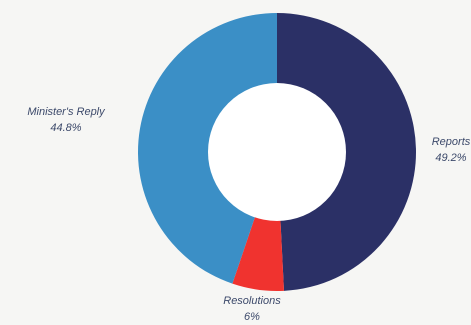 The image size is (471, 325). Describe the element at coordinates (252, 301) in the screenshot. I see `slice-label-resolutions: Resolutions` at that location.